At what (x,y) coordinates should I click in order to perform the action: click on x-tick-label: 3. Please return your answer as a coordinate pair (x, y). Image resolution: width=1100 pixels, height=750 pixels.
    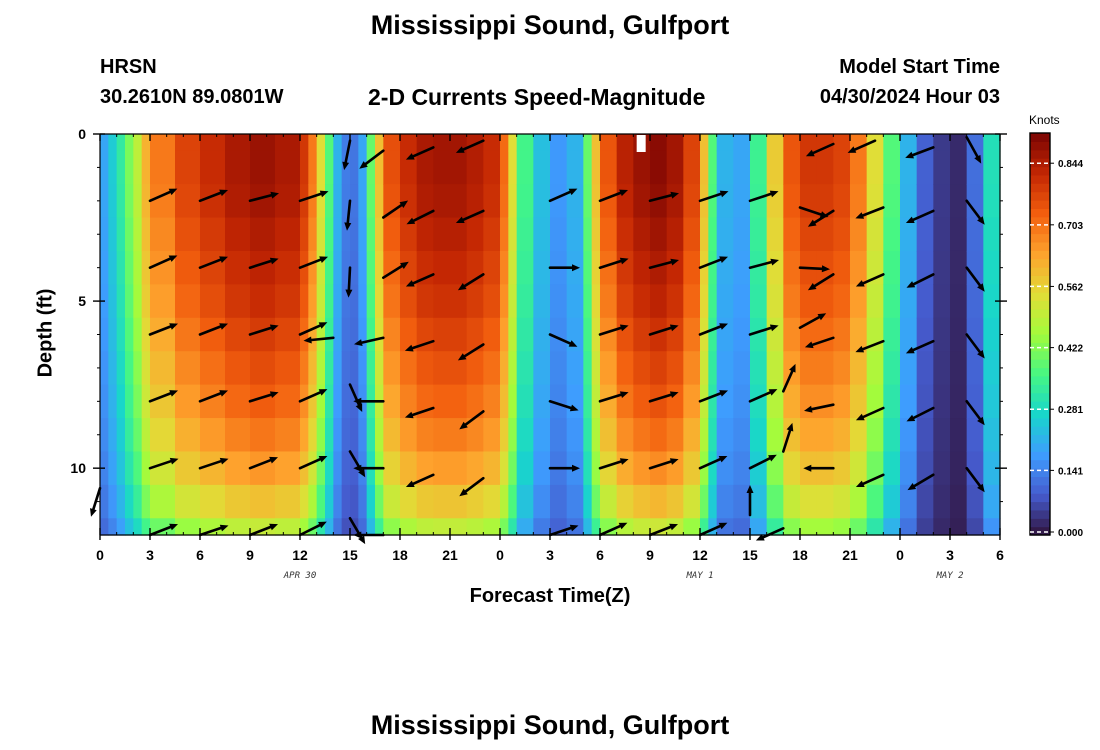
    Looking at the image, I should click on (950, 555).